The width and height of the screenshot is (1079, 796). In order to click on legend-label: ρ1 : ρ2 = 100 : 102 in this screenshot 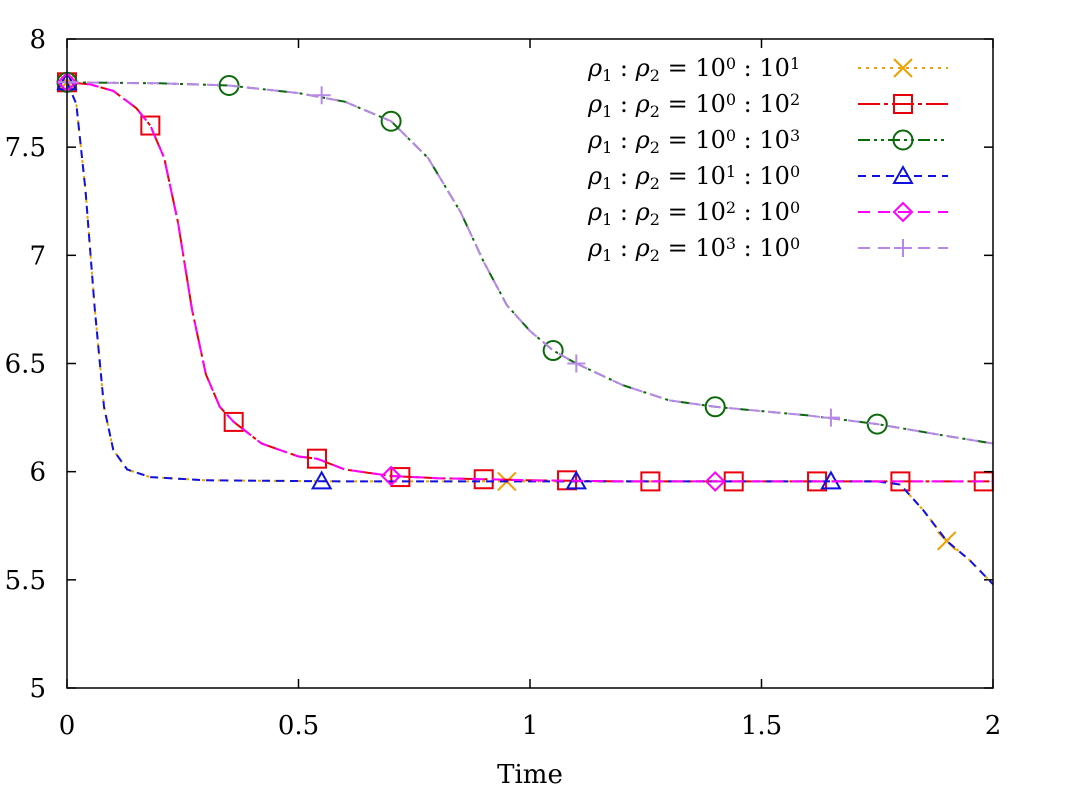, I will do `click(693, 105)`.